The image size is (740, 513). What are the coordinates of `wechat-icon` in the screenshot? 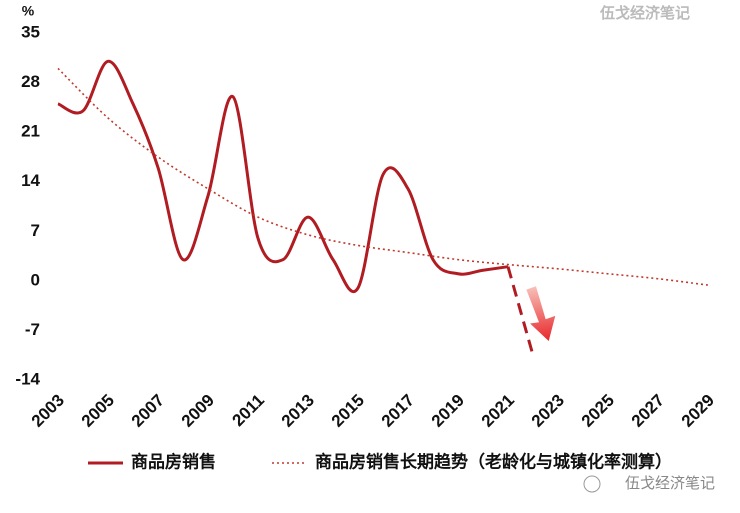 It's located at (592, 484).